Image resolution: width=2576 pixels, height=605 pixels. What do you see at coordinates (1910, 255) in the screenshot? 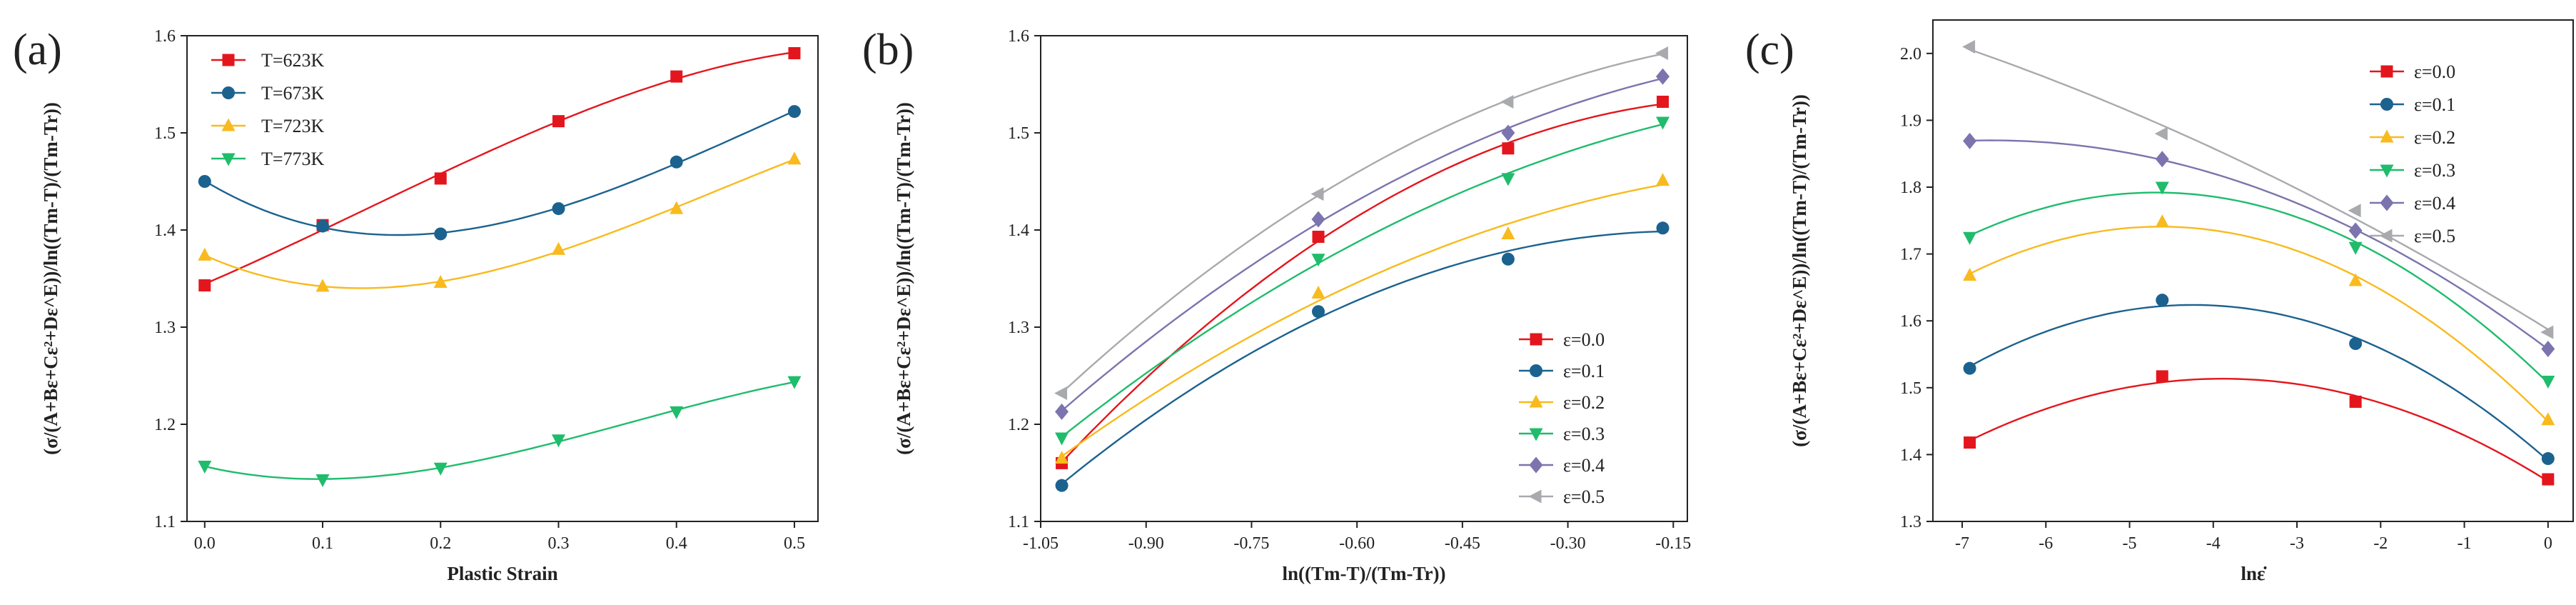
I see `y-tick-label: 1.7` at bounding box center [1910, 255].